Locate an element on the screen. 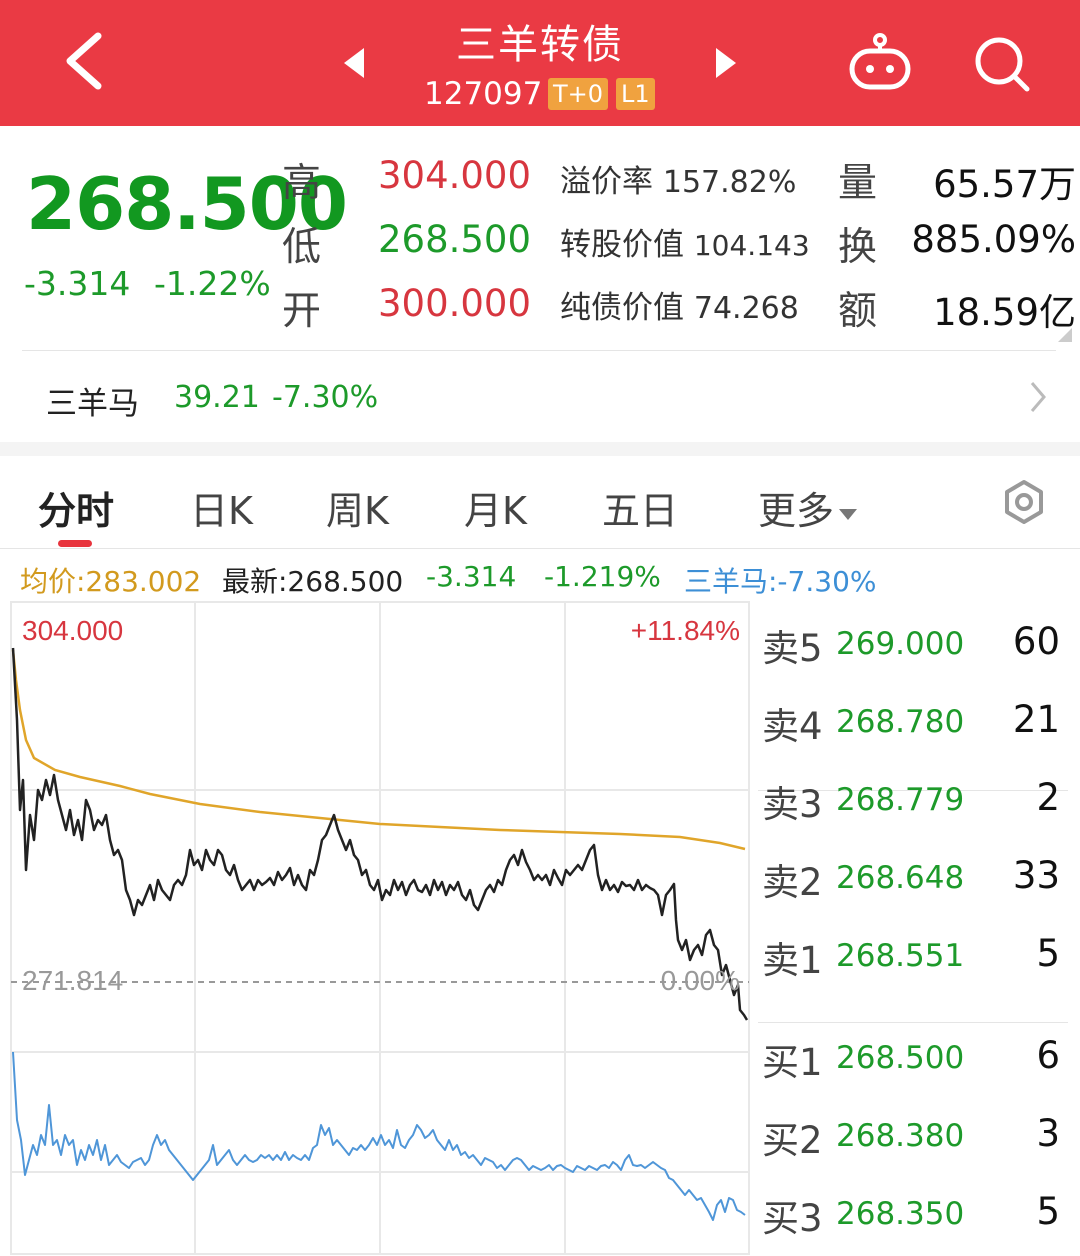  tabs-divider is located at coordinates (540, 548).